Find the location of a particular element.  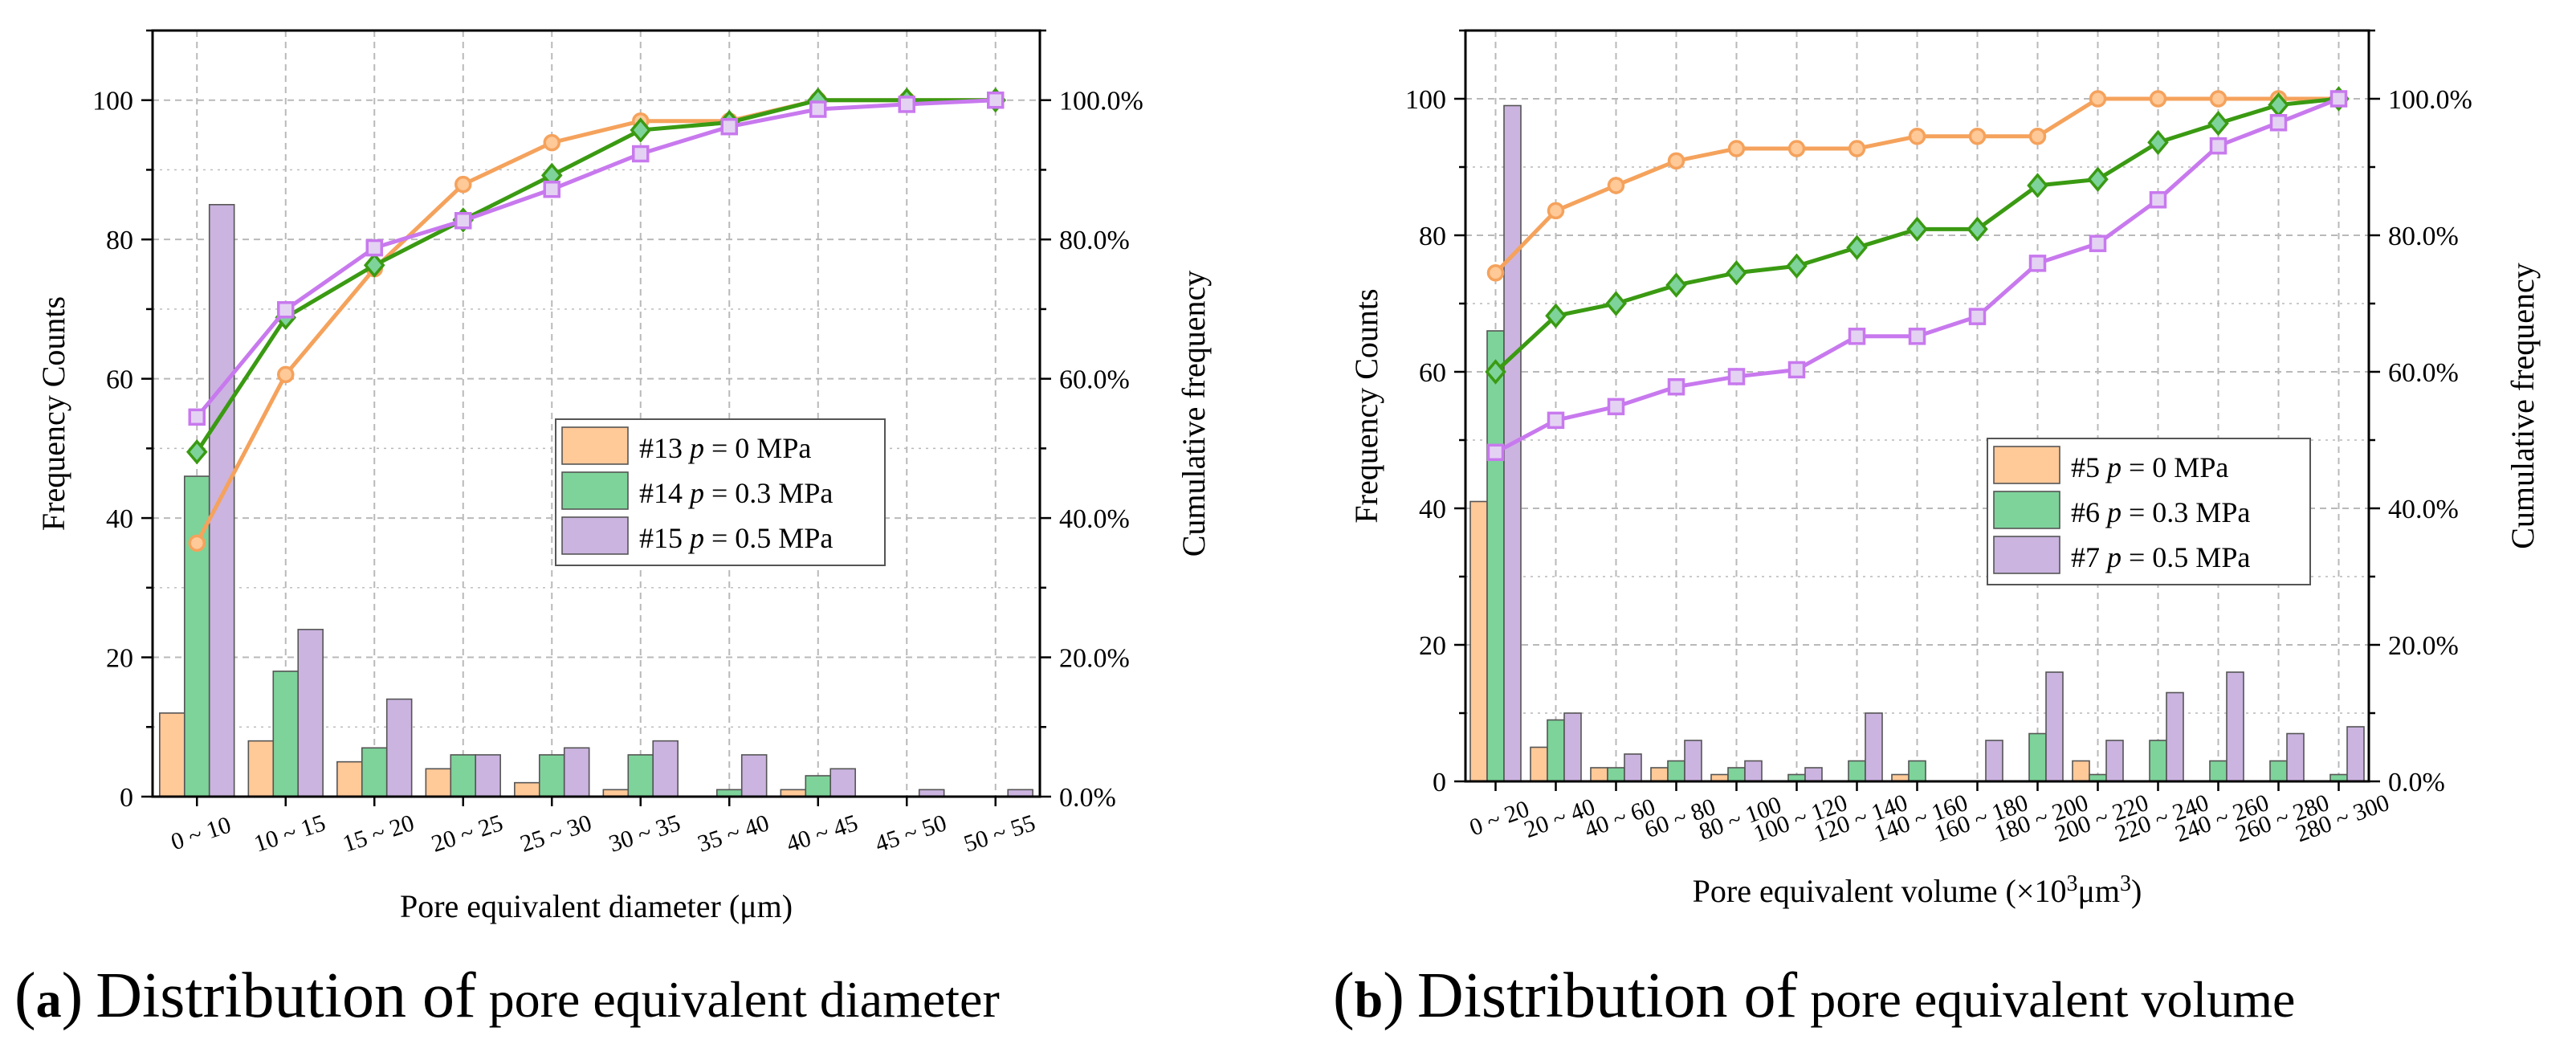

x-tick-label: 40 ~ 45 is located at coordinates (822, 833).